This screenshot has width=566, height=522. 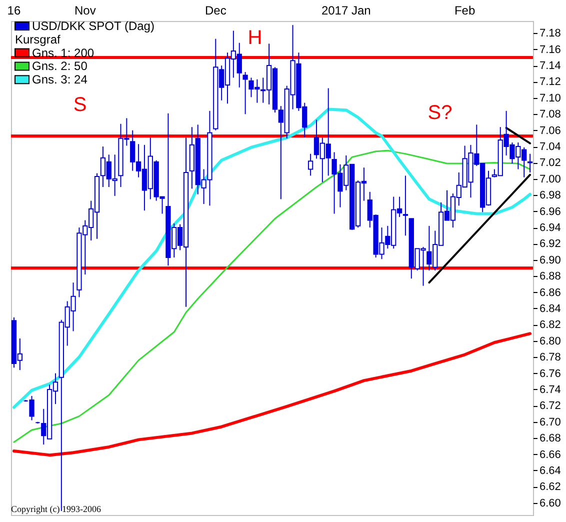 What do you see at coordinates (56, 509) in the screenshot?
I see `annotation: Copyright (c) 1993-2006` at bounding box center [56, 509].